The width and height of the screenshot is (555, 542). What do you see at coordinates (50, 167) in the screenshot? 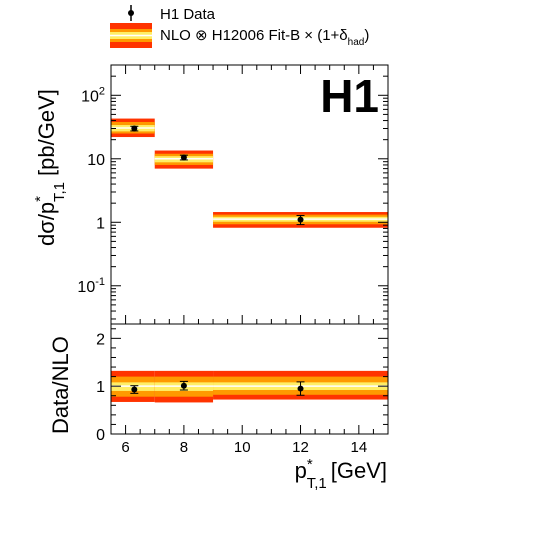
I see `top-y-axis-label: dσ/p* T,1[pb/GeV]` at bounding box center [50, 167].